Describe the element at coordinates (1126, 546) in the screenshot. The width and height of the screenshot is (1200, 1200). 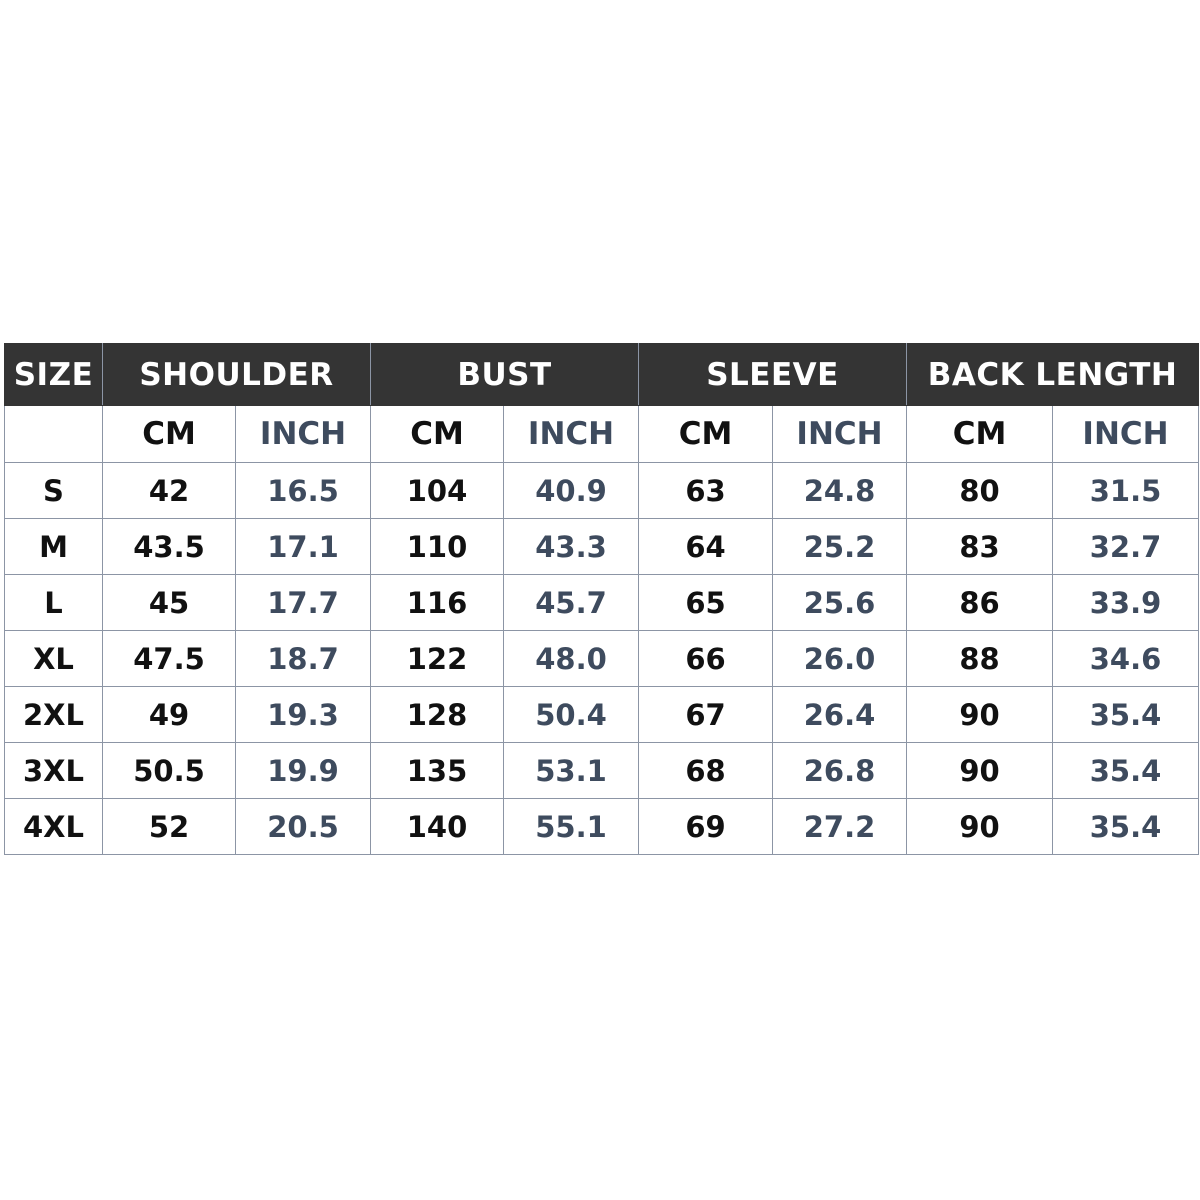
I see `inch-value-cell: 32.7` at that location.